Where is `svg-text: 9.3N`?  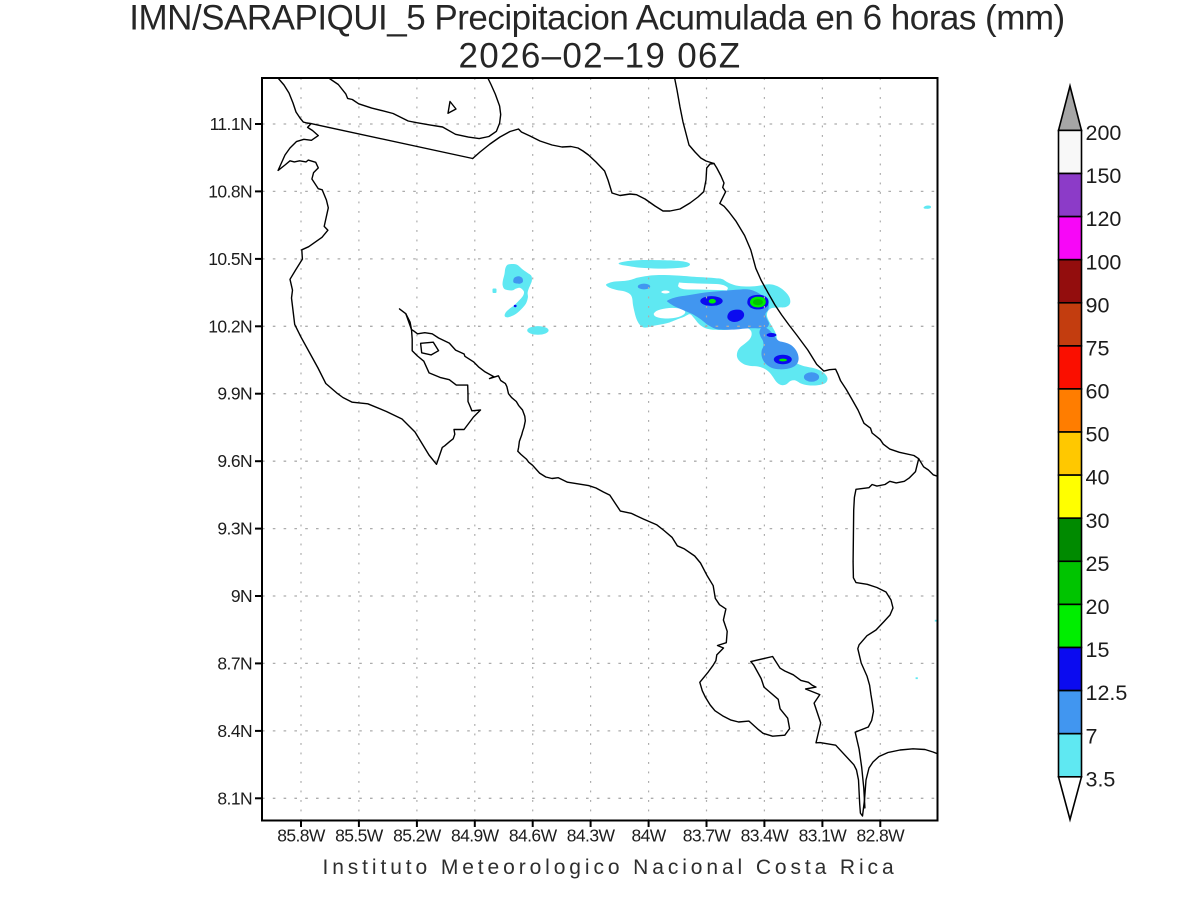
svg-text: 9.3N is located at coordinates (234, 529).